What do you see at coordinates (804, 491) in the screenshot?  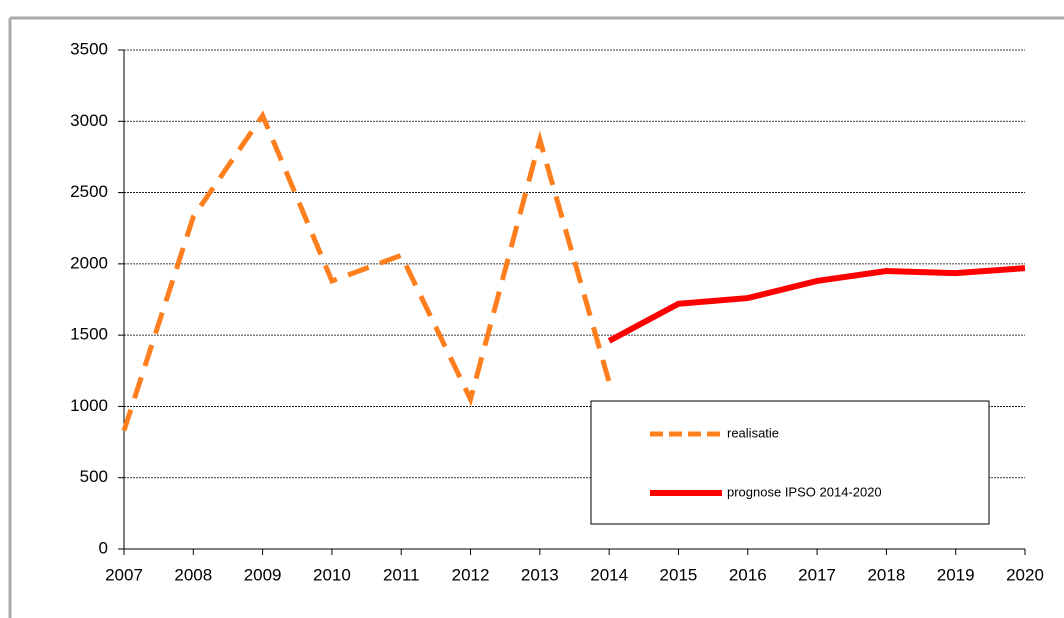 I see `legend-label: prognose IPSO 2014-2020` at bounding box center [804, 491].